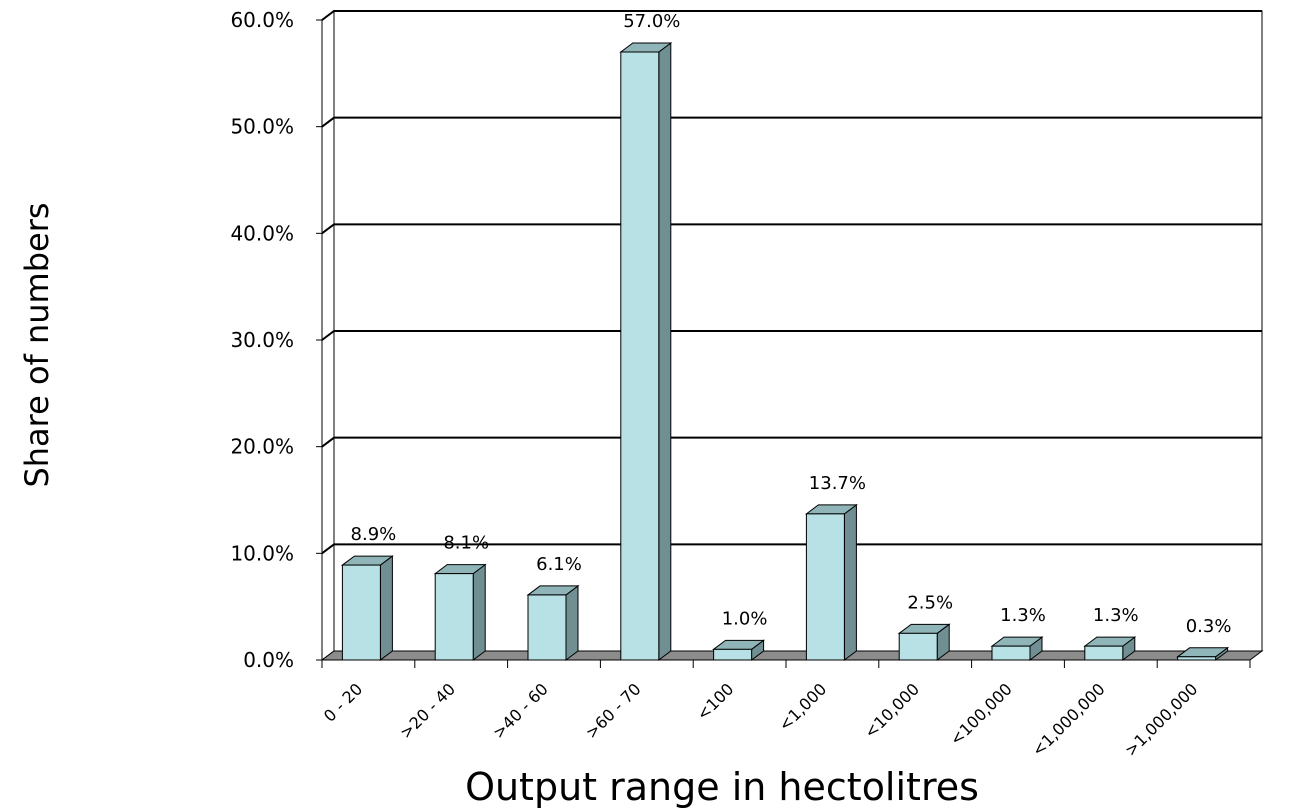  What do you see at coordinates (427, 710) in the screenshot?
I see `x-tick-label: >20 - 40` at bounding box center [427, 710].